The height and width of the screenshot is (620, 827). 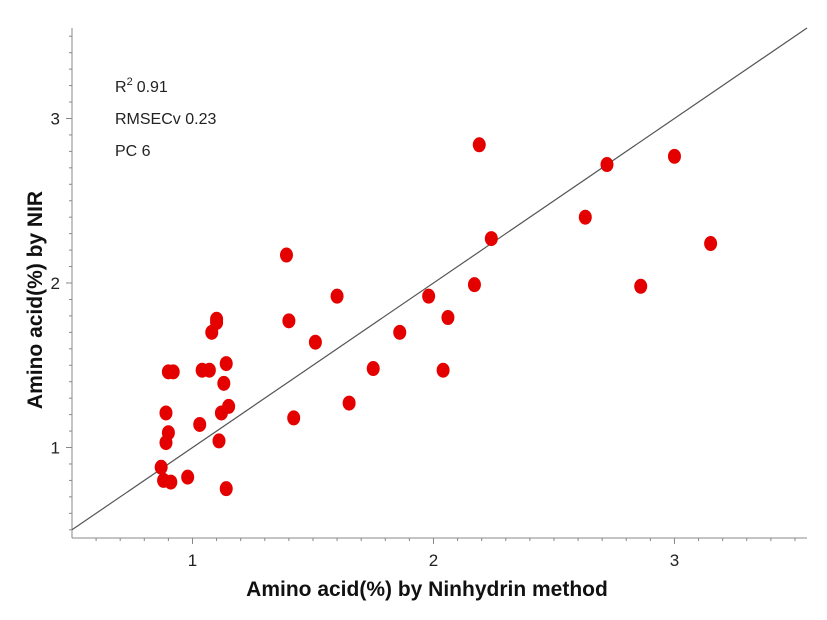 I want to click on x-tick-label: 1, so click(x=192, y=560).